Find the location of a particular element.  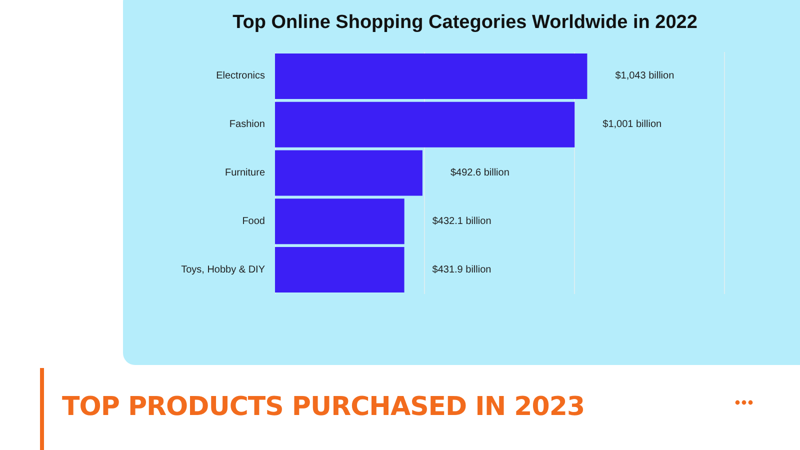

data-label: $431.9 billion is located at coordinates (462, 270).